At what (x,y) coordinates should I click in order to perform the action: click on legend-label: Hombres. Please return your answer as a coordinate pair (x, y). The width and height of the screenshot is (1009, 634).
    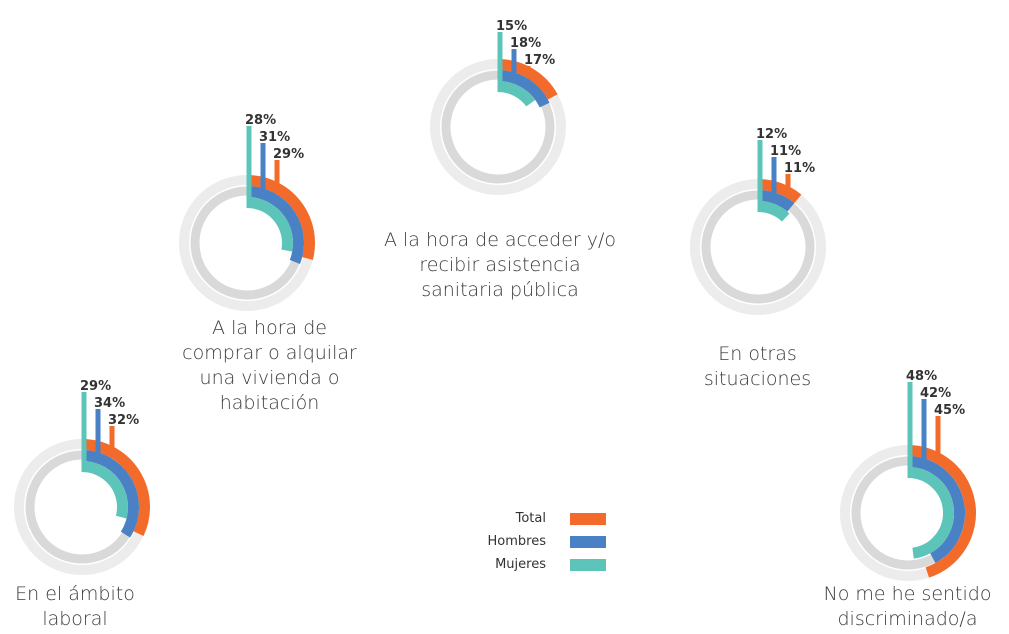
    Looking at the image, I should click on (517, 541).